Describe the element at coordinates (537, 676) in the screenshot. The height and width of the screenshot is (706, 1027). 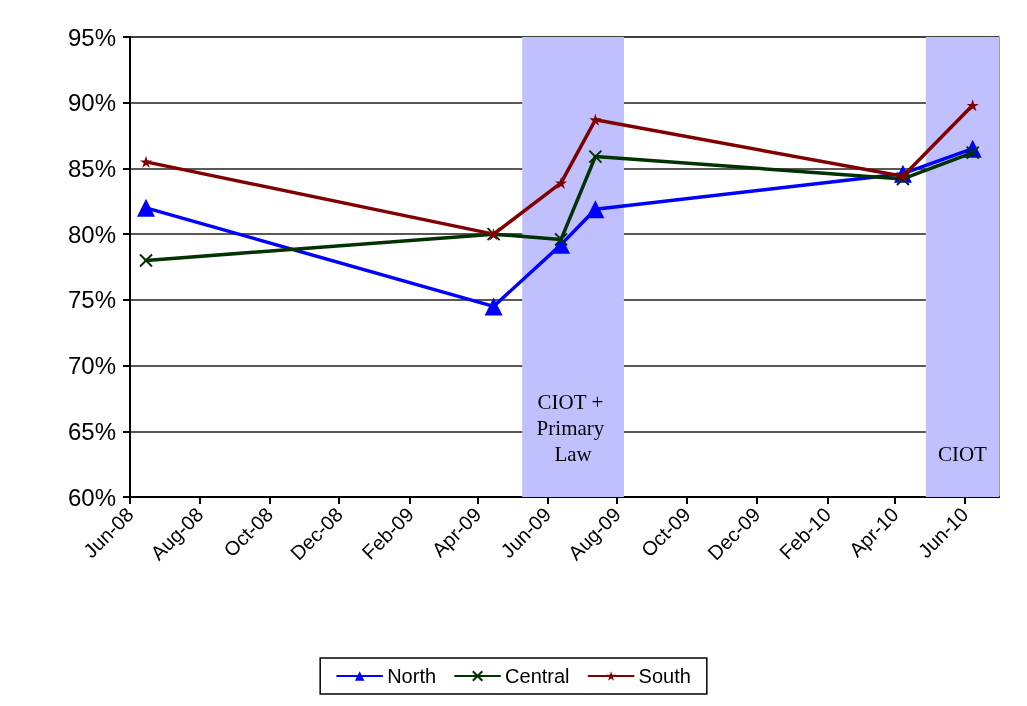
I see `legend-label: Central` at that location.